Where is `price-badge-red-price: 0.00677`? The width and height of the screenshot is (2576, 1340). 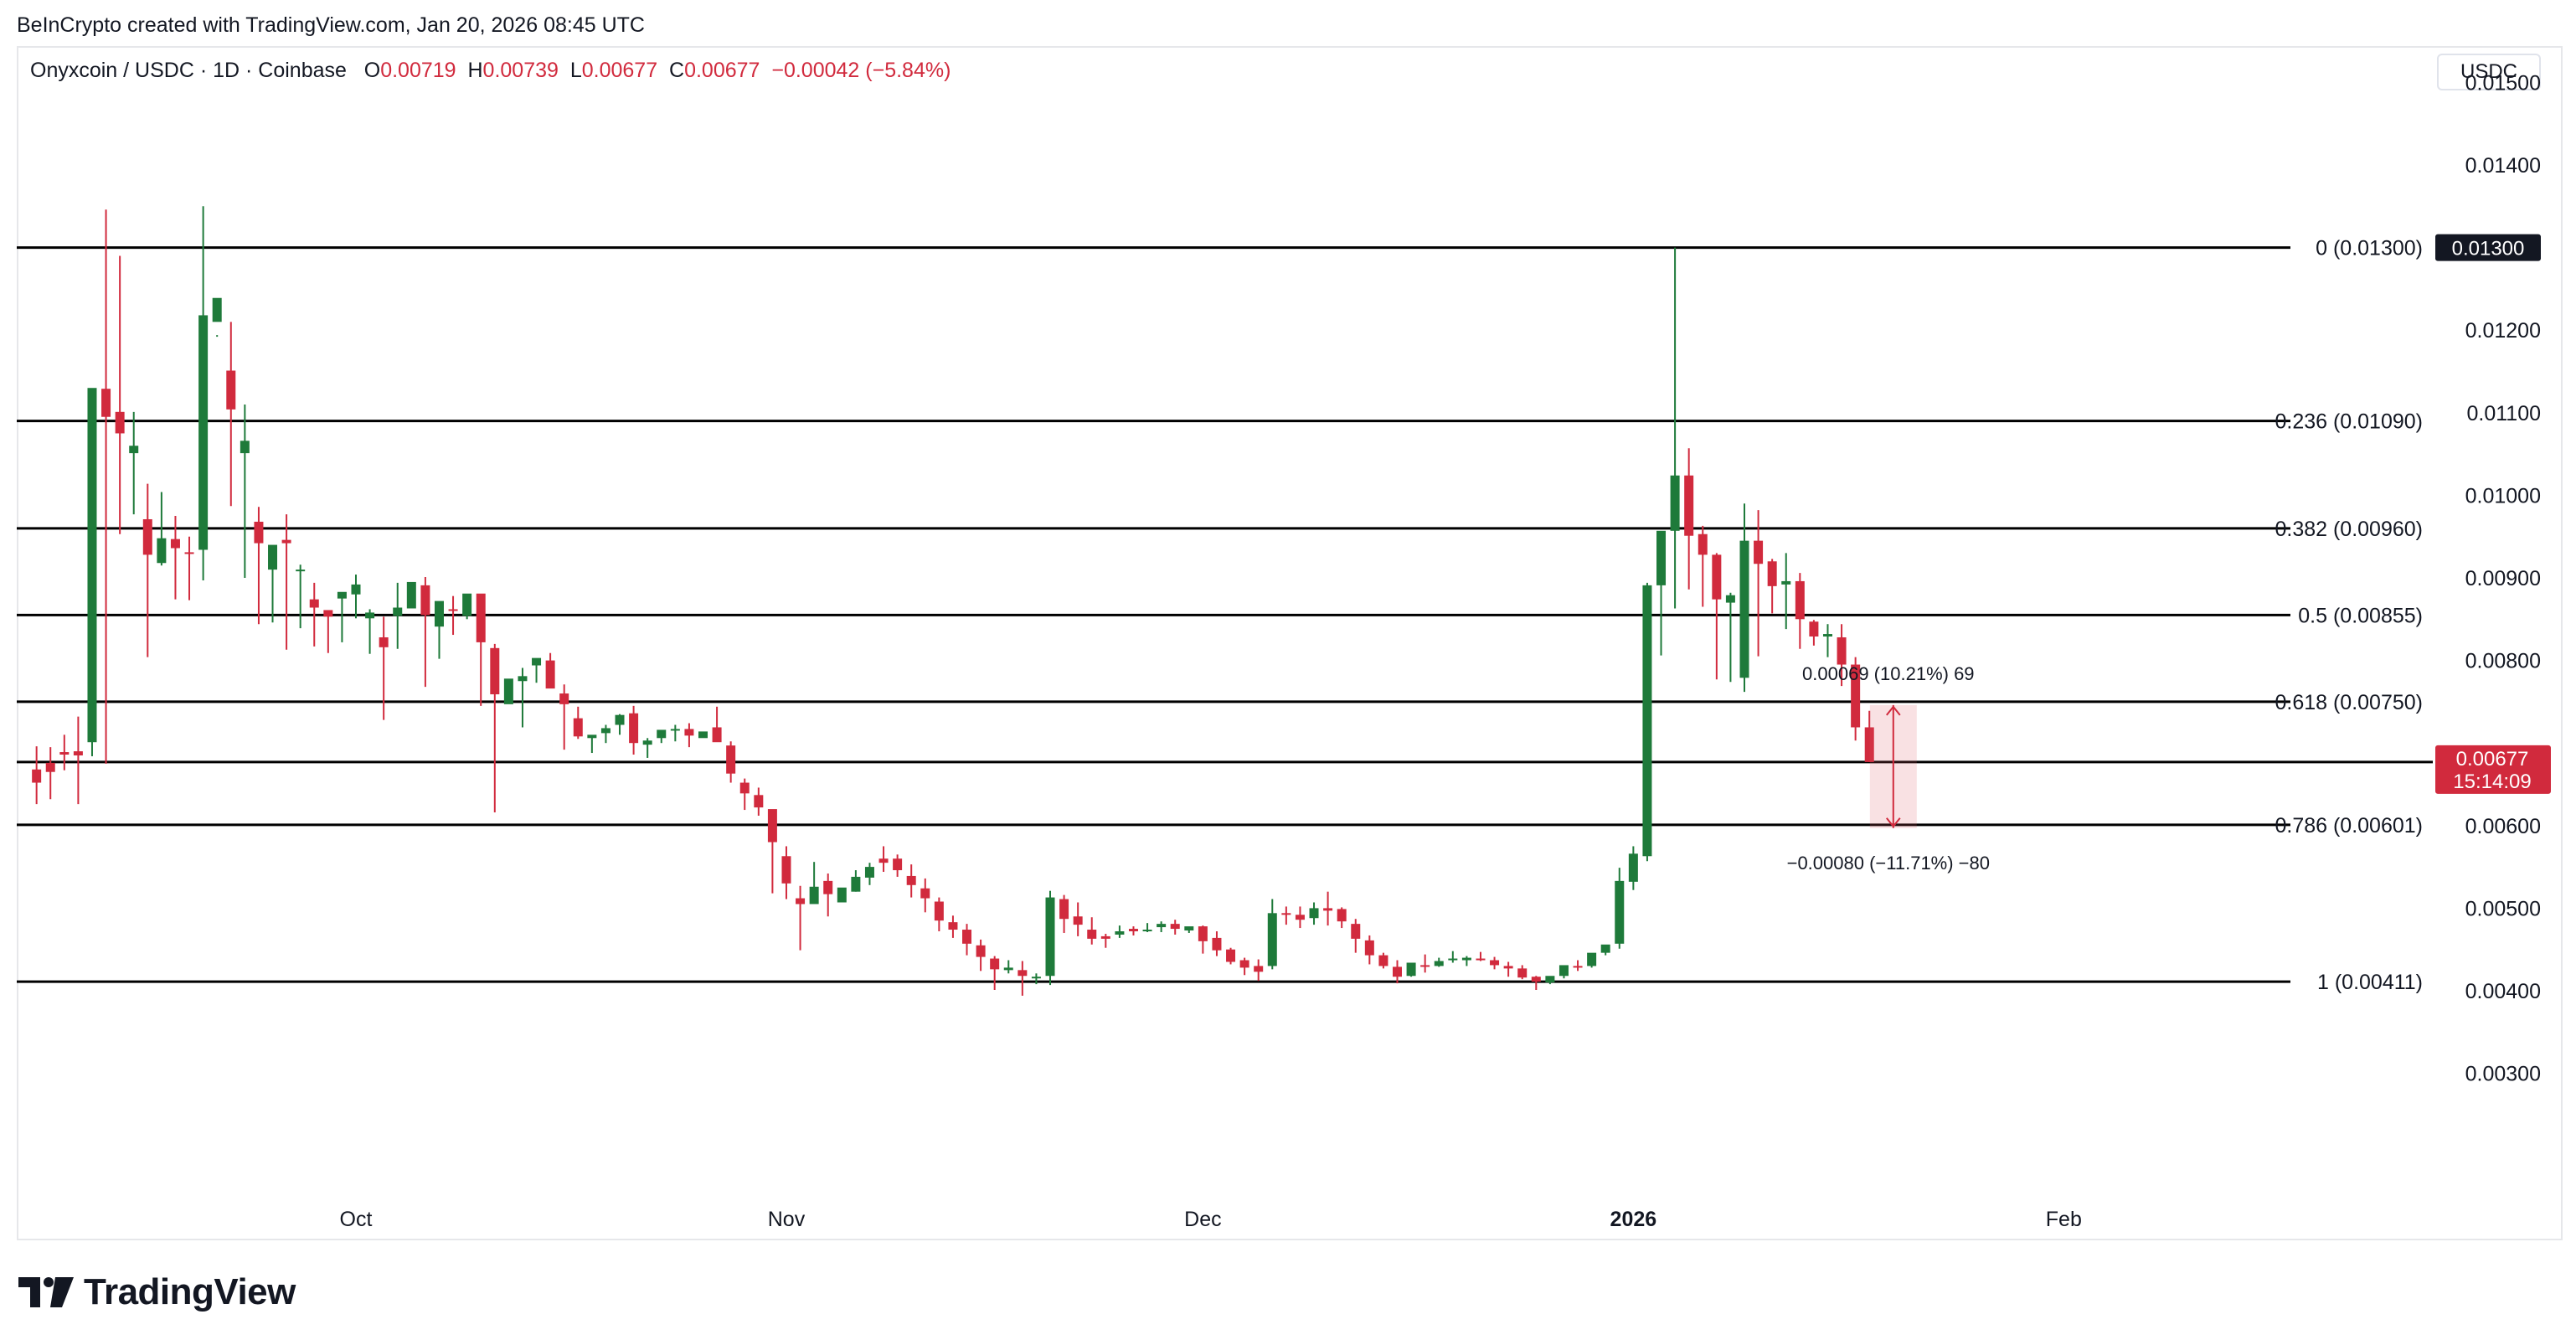
price-badge-red-price: 0.00677 is located at coordinates (2492, 759).